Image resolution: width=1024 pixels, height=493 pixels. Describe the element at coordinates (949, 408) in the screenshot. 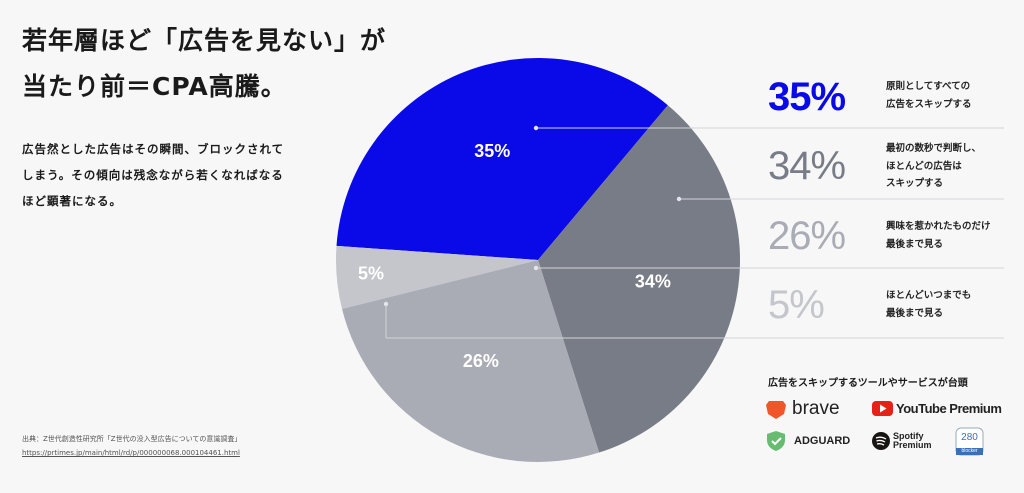

I see `tool-youtube: YouTube Premium` at that location.